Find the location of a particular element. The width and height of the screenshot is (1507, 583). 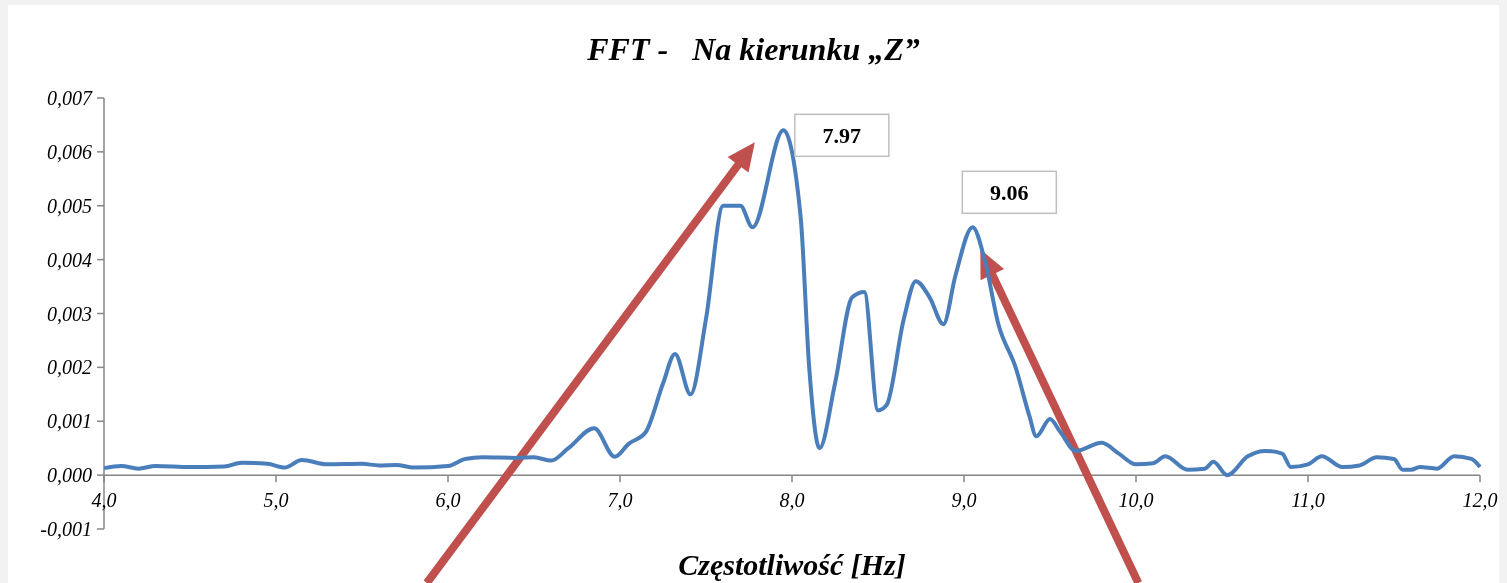

x-tick-label: 12,0 is located at coordinates (1480, 500).